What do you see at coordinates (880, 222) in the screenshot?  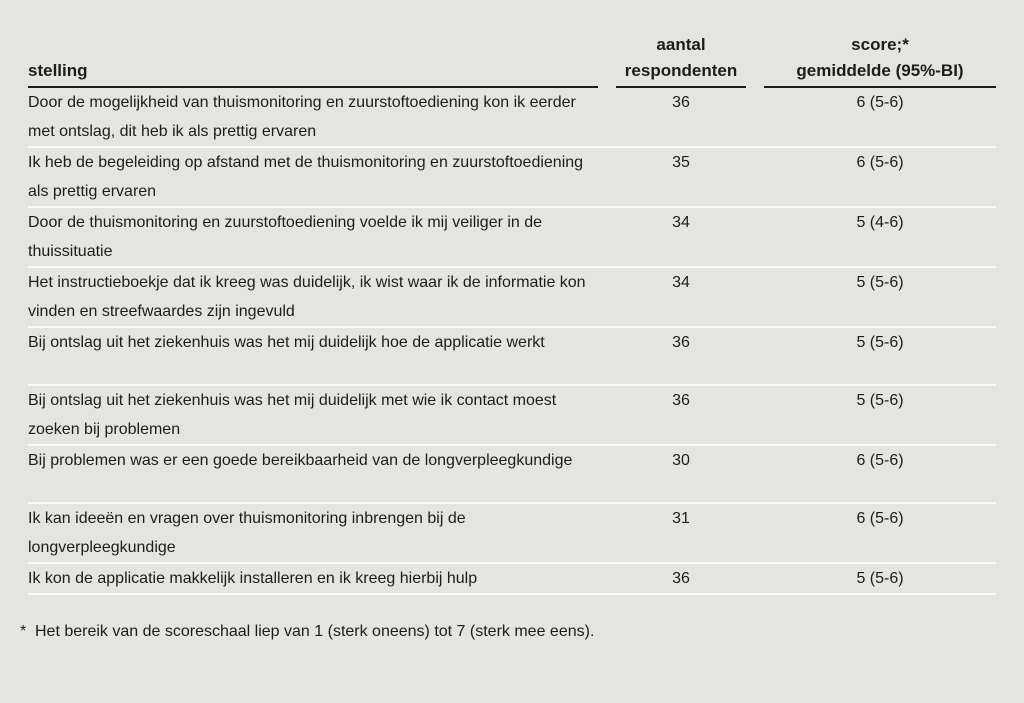 I see `cell-score: 5 (4-6)` at bounding box center [880, 222].